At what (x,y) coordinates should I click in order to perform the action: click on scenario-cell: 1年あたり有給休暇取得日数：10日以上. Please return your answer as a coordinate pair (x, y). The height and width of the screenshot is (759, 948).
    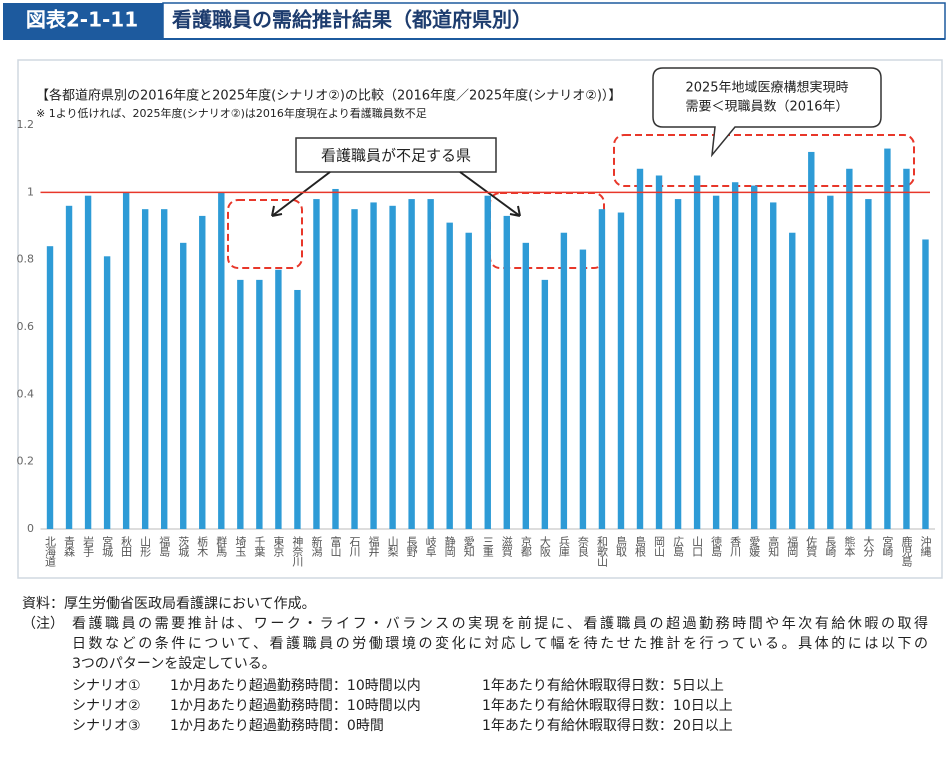
    Looking at the image, I should click on (607, 705).